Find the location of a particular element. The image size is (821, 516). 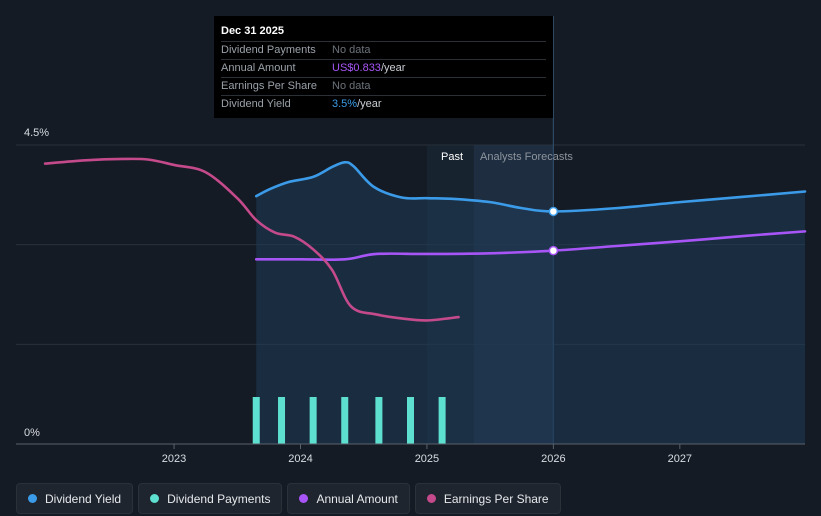

tooltip-label: Dividend Yield is located at coordinates (256, 104).